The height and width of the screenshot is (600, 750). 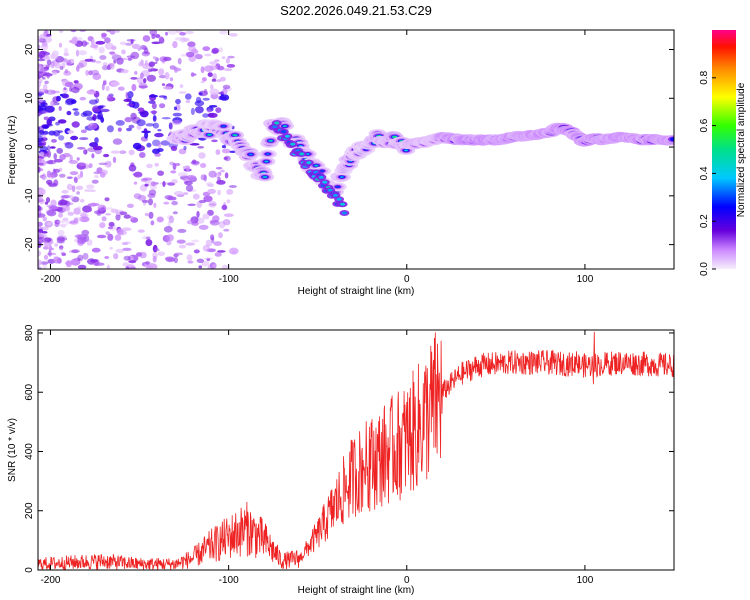 What do you see at coordinates (356, 291) in the screenshot?
I see `spectrogram-xlabel: Height of straight line (km)` at bounding box center [356, 291].